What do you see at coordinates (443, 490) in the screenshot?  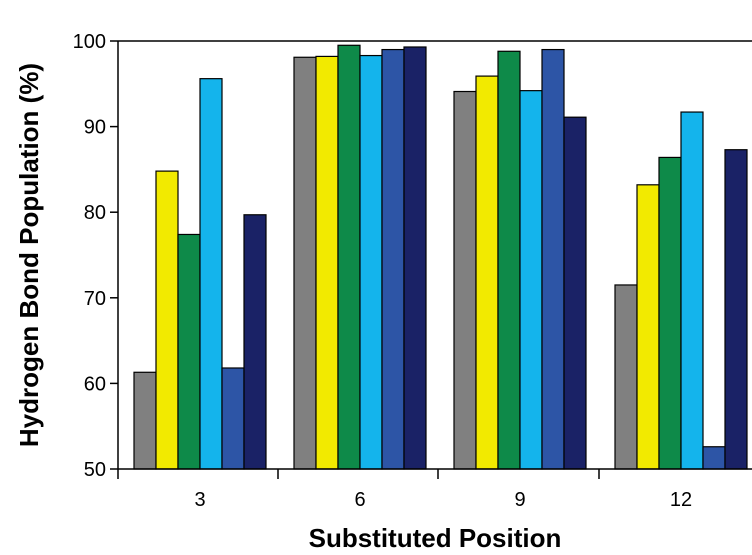 I see `x-axis-ticks: 3 6 9 12` at bounding box center [443, 490].